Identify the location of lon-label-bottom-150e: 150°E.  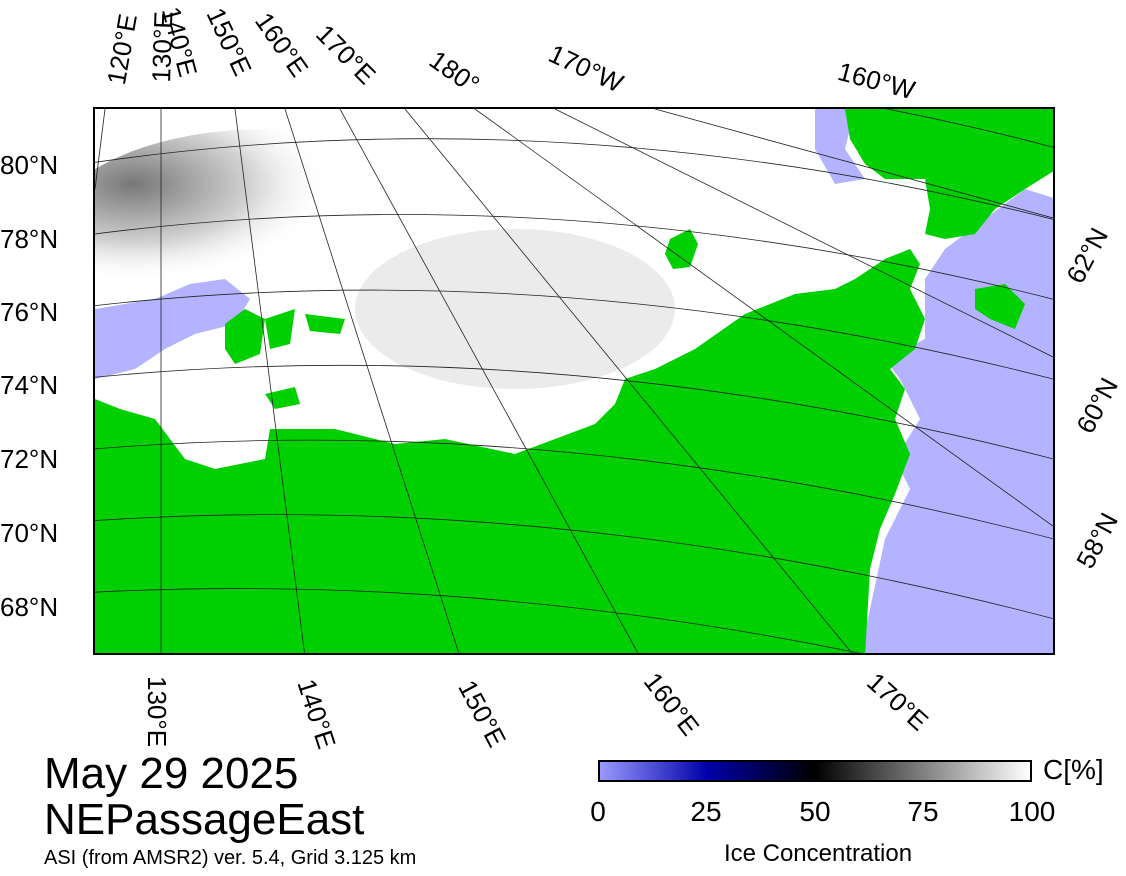
(482, 713).